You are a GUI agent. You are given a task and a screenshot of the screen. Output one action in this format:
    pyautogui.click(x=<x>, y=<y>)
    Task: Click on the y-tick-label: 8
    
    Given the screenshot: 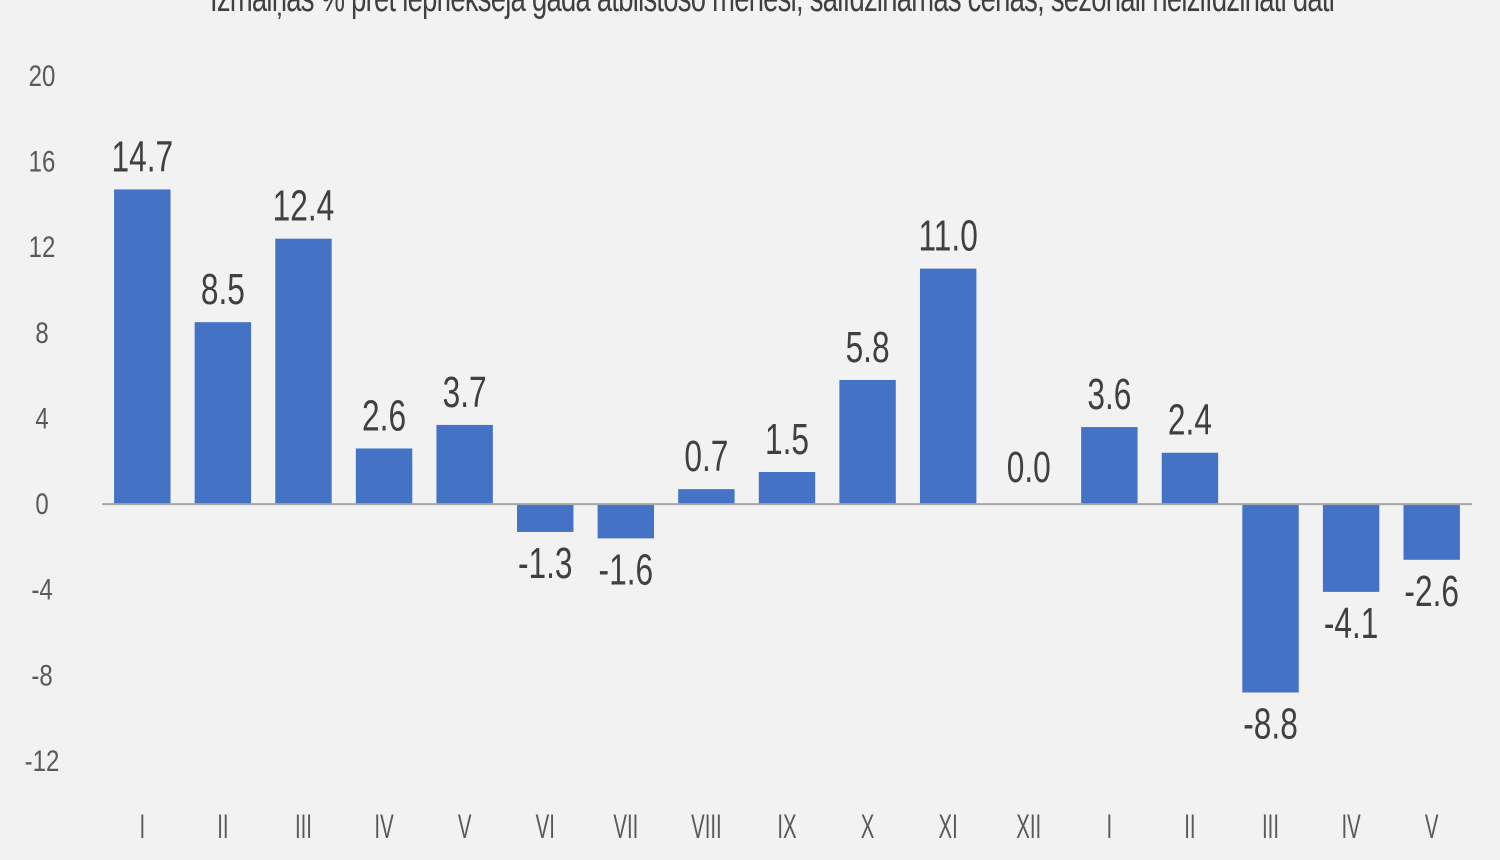 What is the action you would take?
    pyautogui.click(x=41, y=332)
    